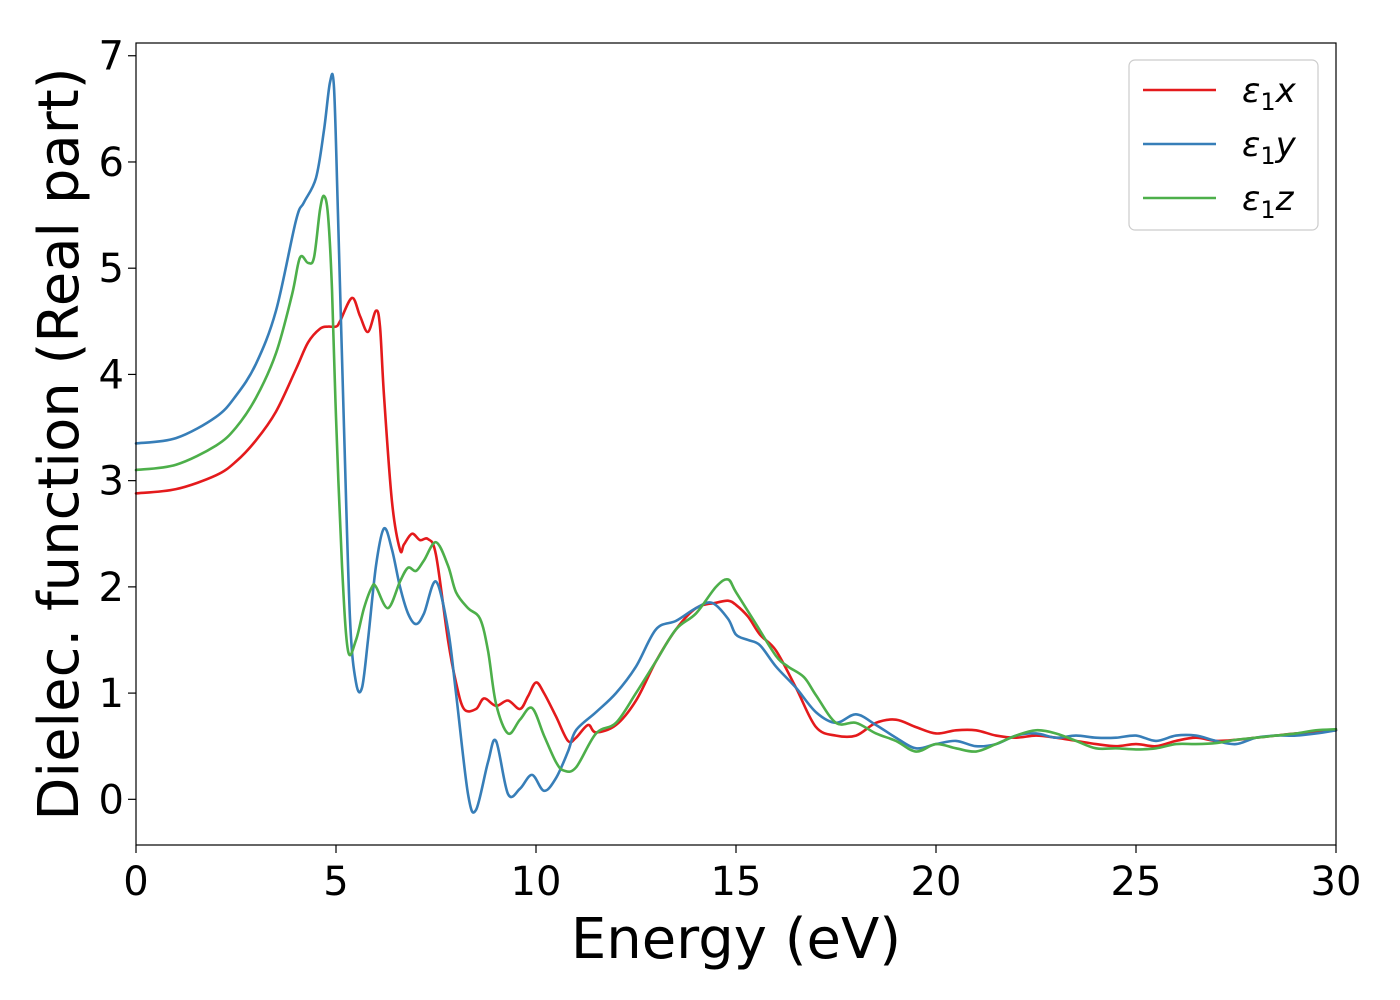 The height and width of the screenshot is (1000, 1400). Describe the element at coordinates (111, 694) in the screenshot. I see `y-tick-label: 1` at that location.